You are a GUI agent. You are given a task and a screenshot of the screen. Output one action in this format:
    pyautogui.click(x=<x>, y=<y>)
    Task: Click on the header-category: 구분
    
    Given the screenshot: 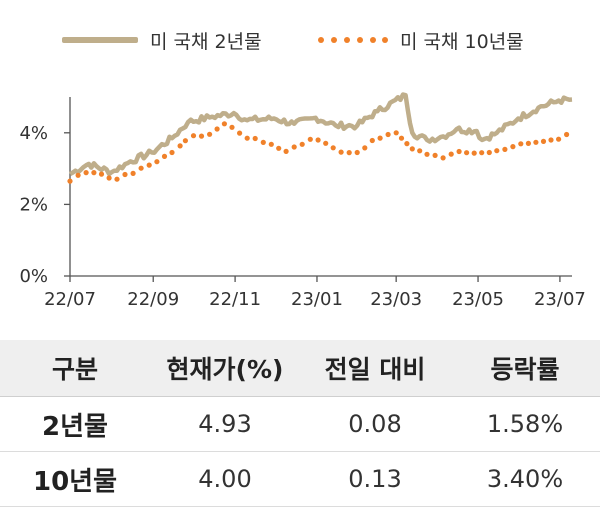 What is the action you would take?
    pyautogui.click(x=75, y=368)
    